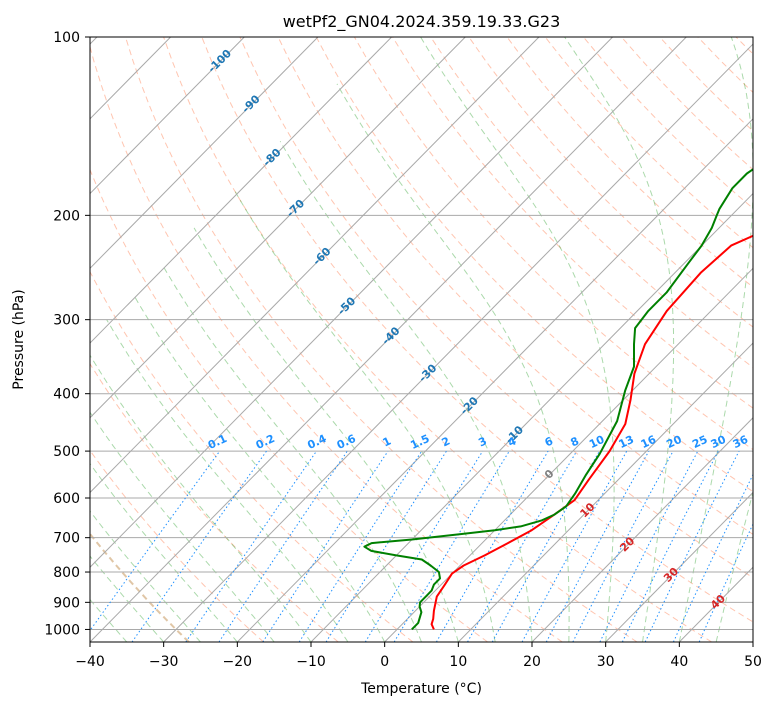  I want to click on mixing-ratio-label: 36, so click(741, 442).